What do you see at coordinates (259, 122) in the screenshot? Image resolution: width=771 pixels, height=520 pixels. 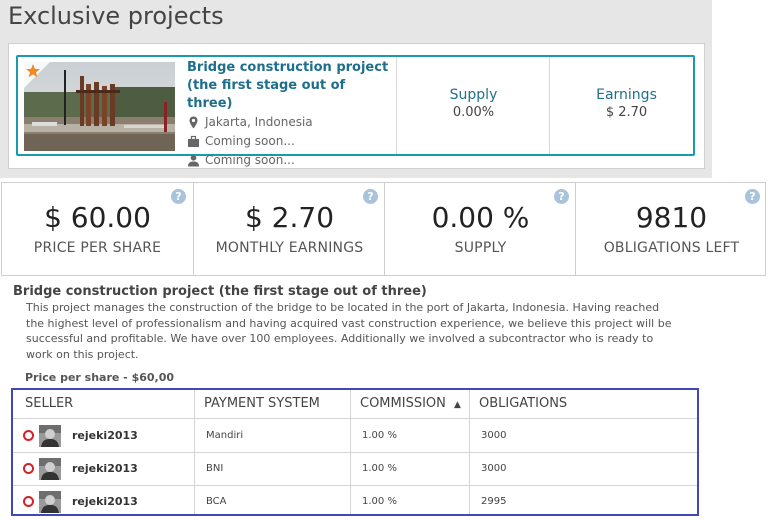 I see `location-text: Jakarta, Indonesia` at bounding box center [259, 122].